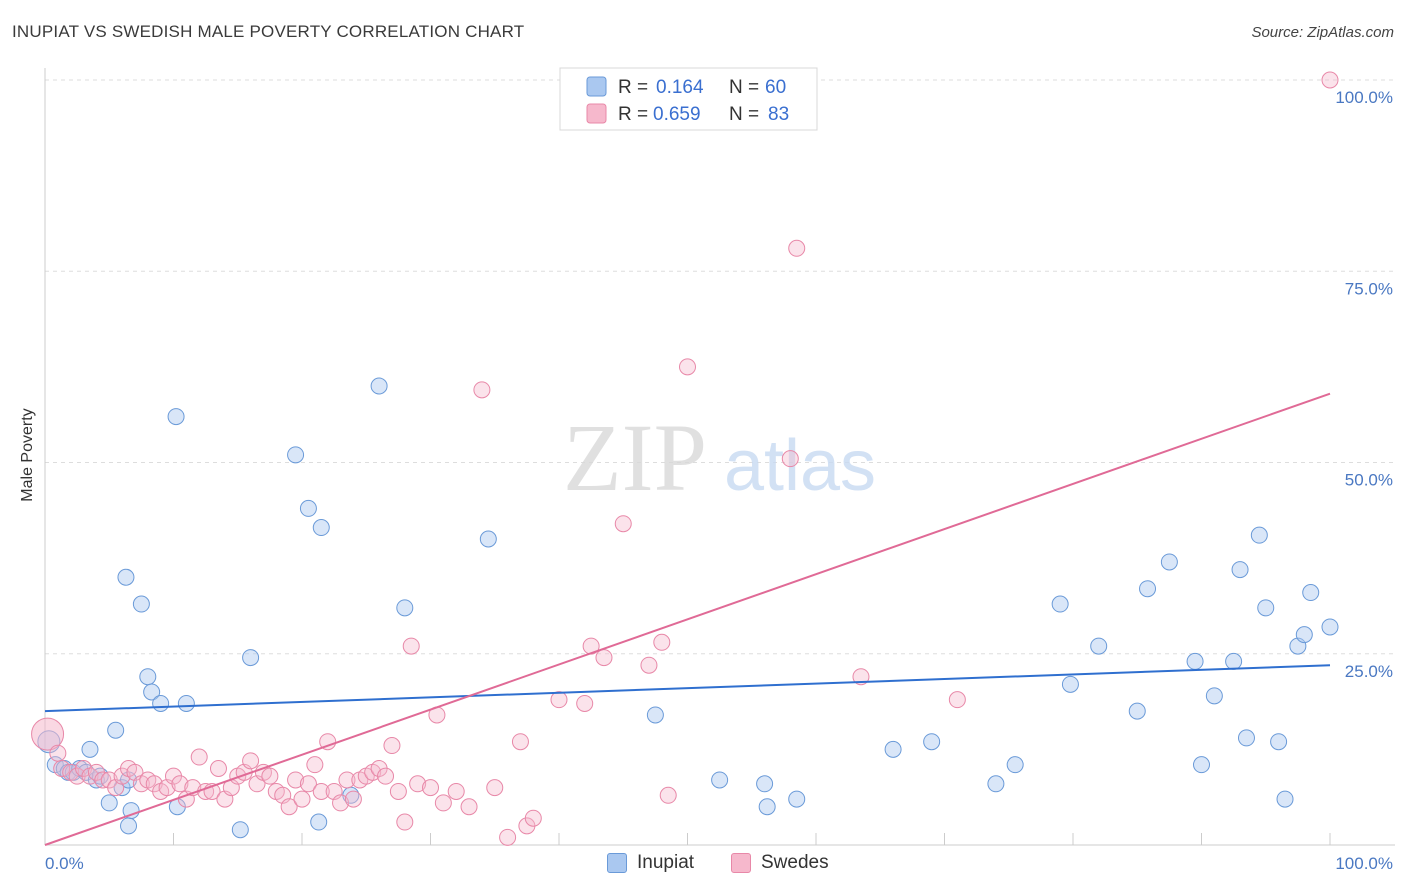  What do you see at coordinates (633, 87) in the screenshot?
I see `legend-r-label-inupiat: R =` at bounding box center [633, 87].